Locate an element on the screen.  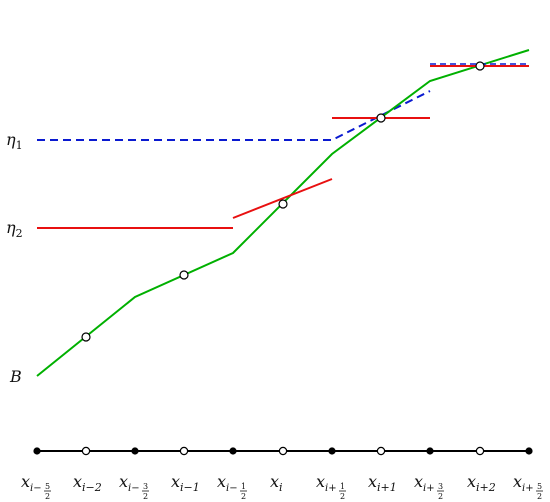
x-label-center: xi+1 is located at coordinates (382, 483).